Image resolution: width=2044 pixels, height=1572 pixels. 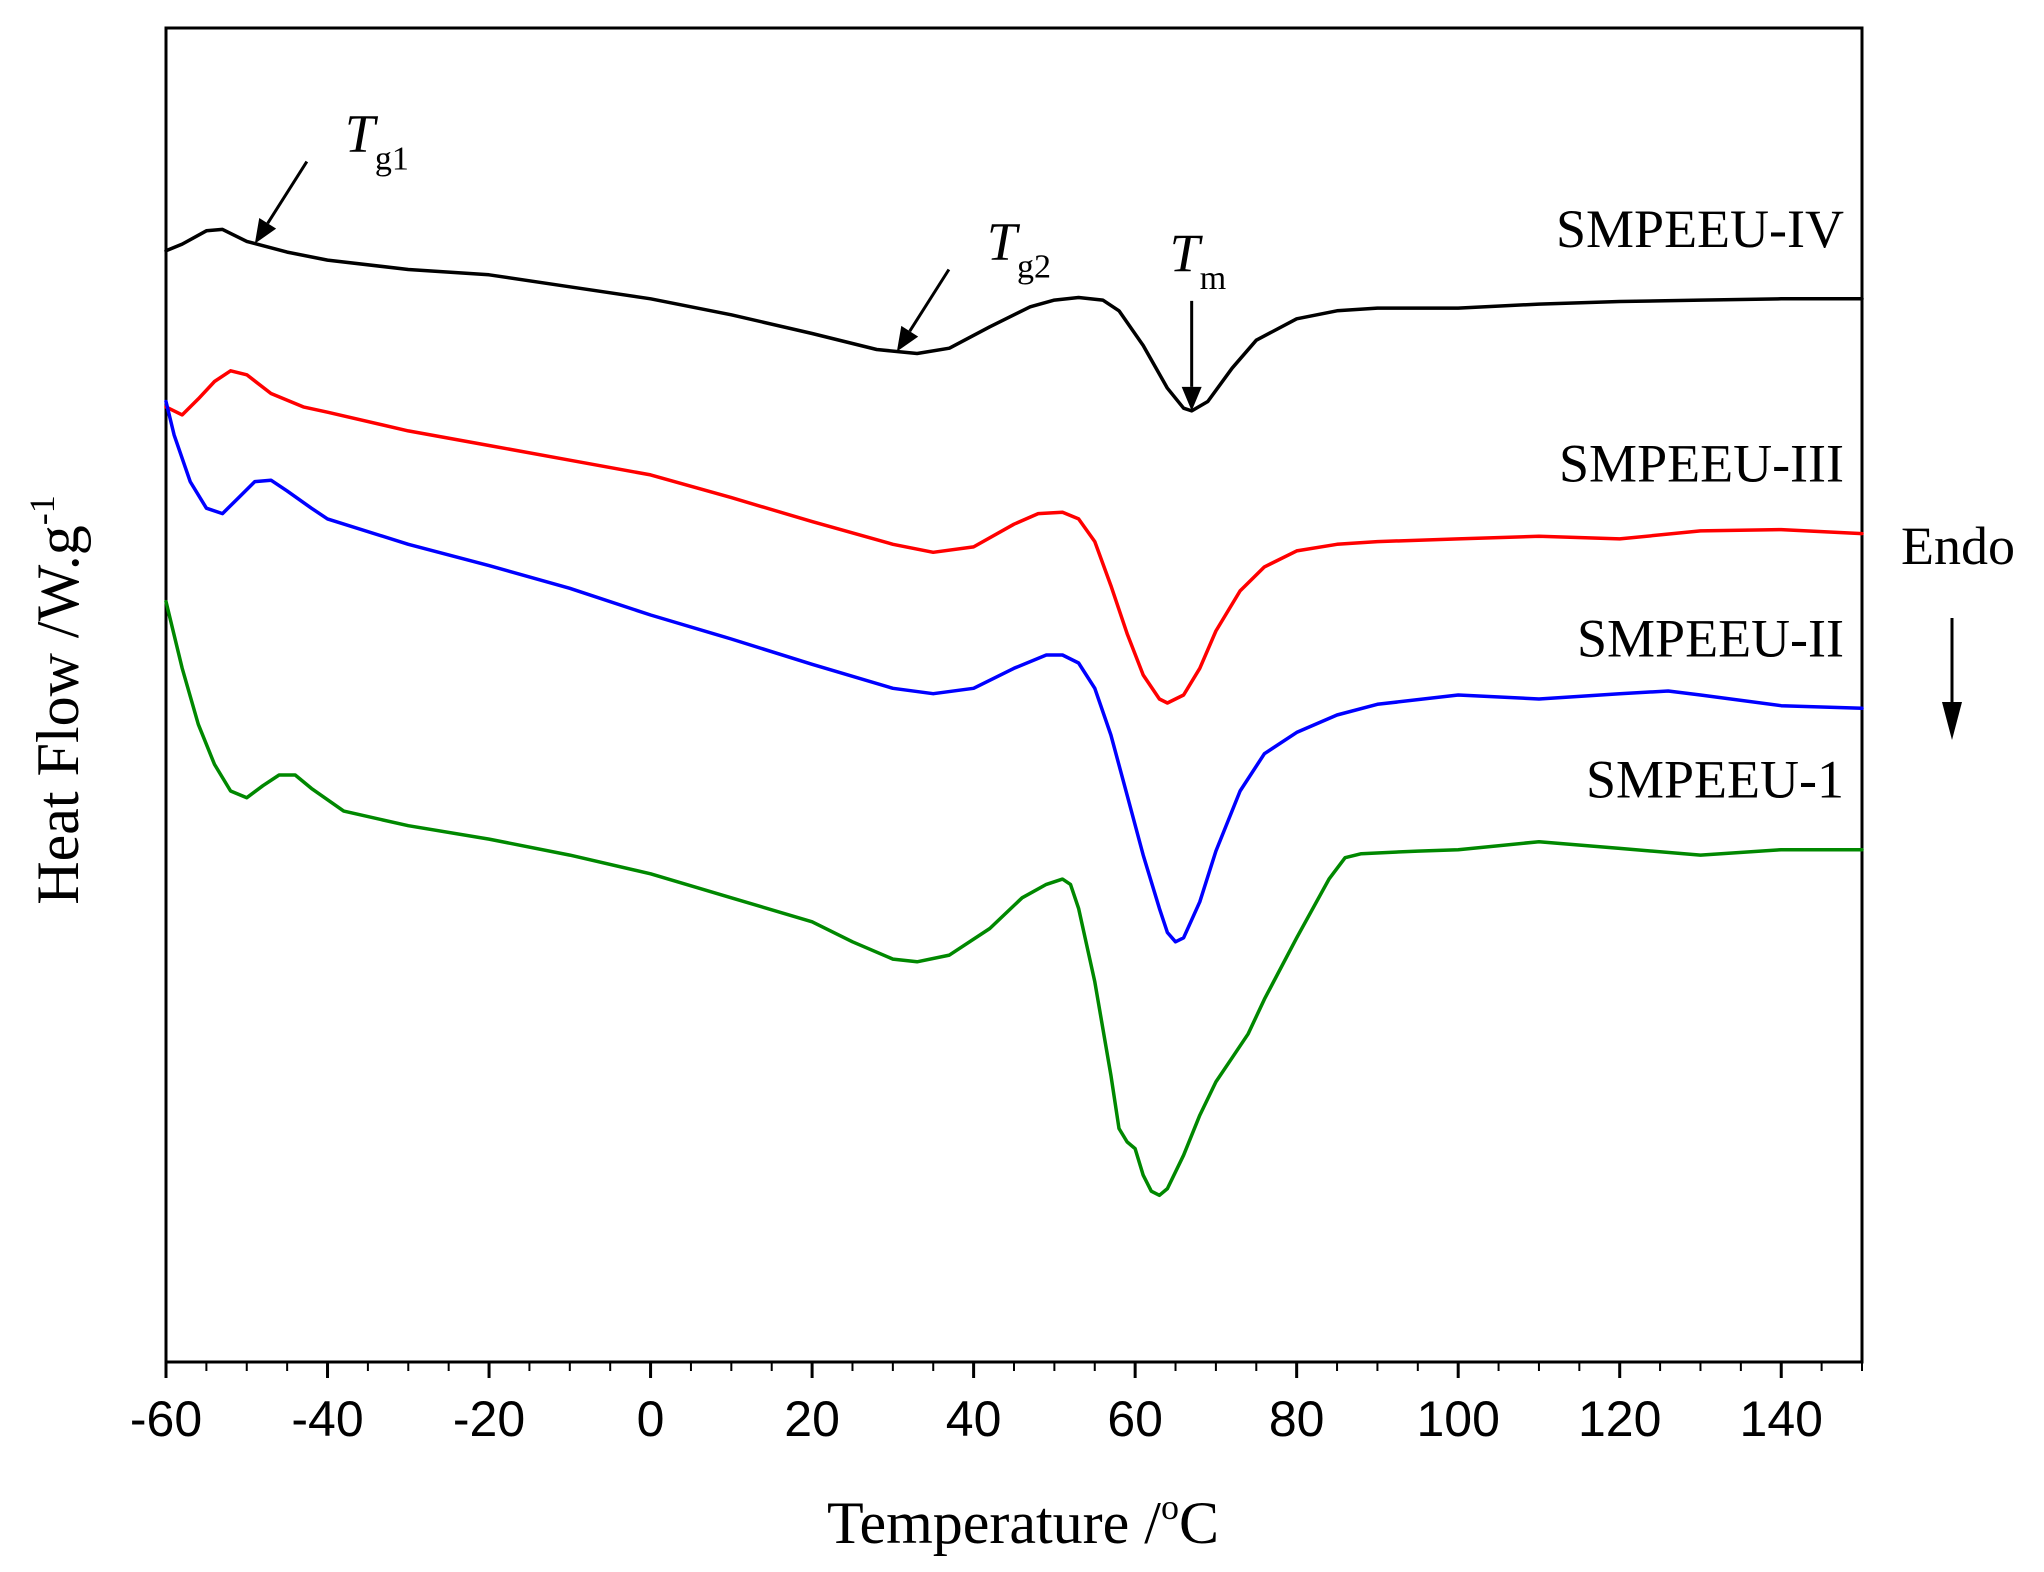 I want to click on x-tick-label: 0, so click(x=651, y=1419).